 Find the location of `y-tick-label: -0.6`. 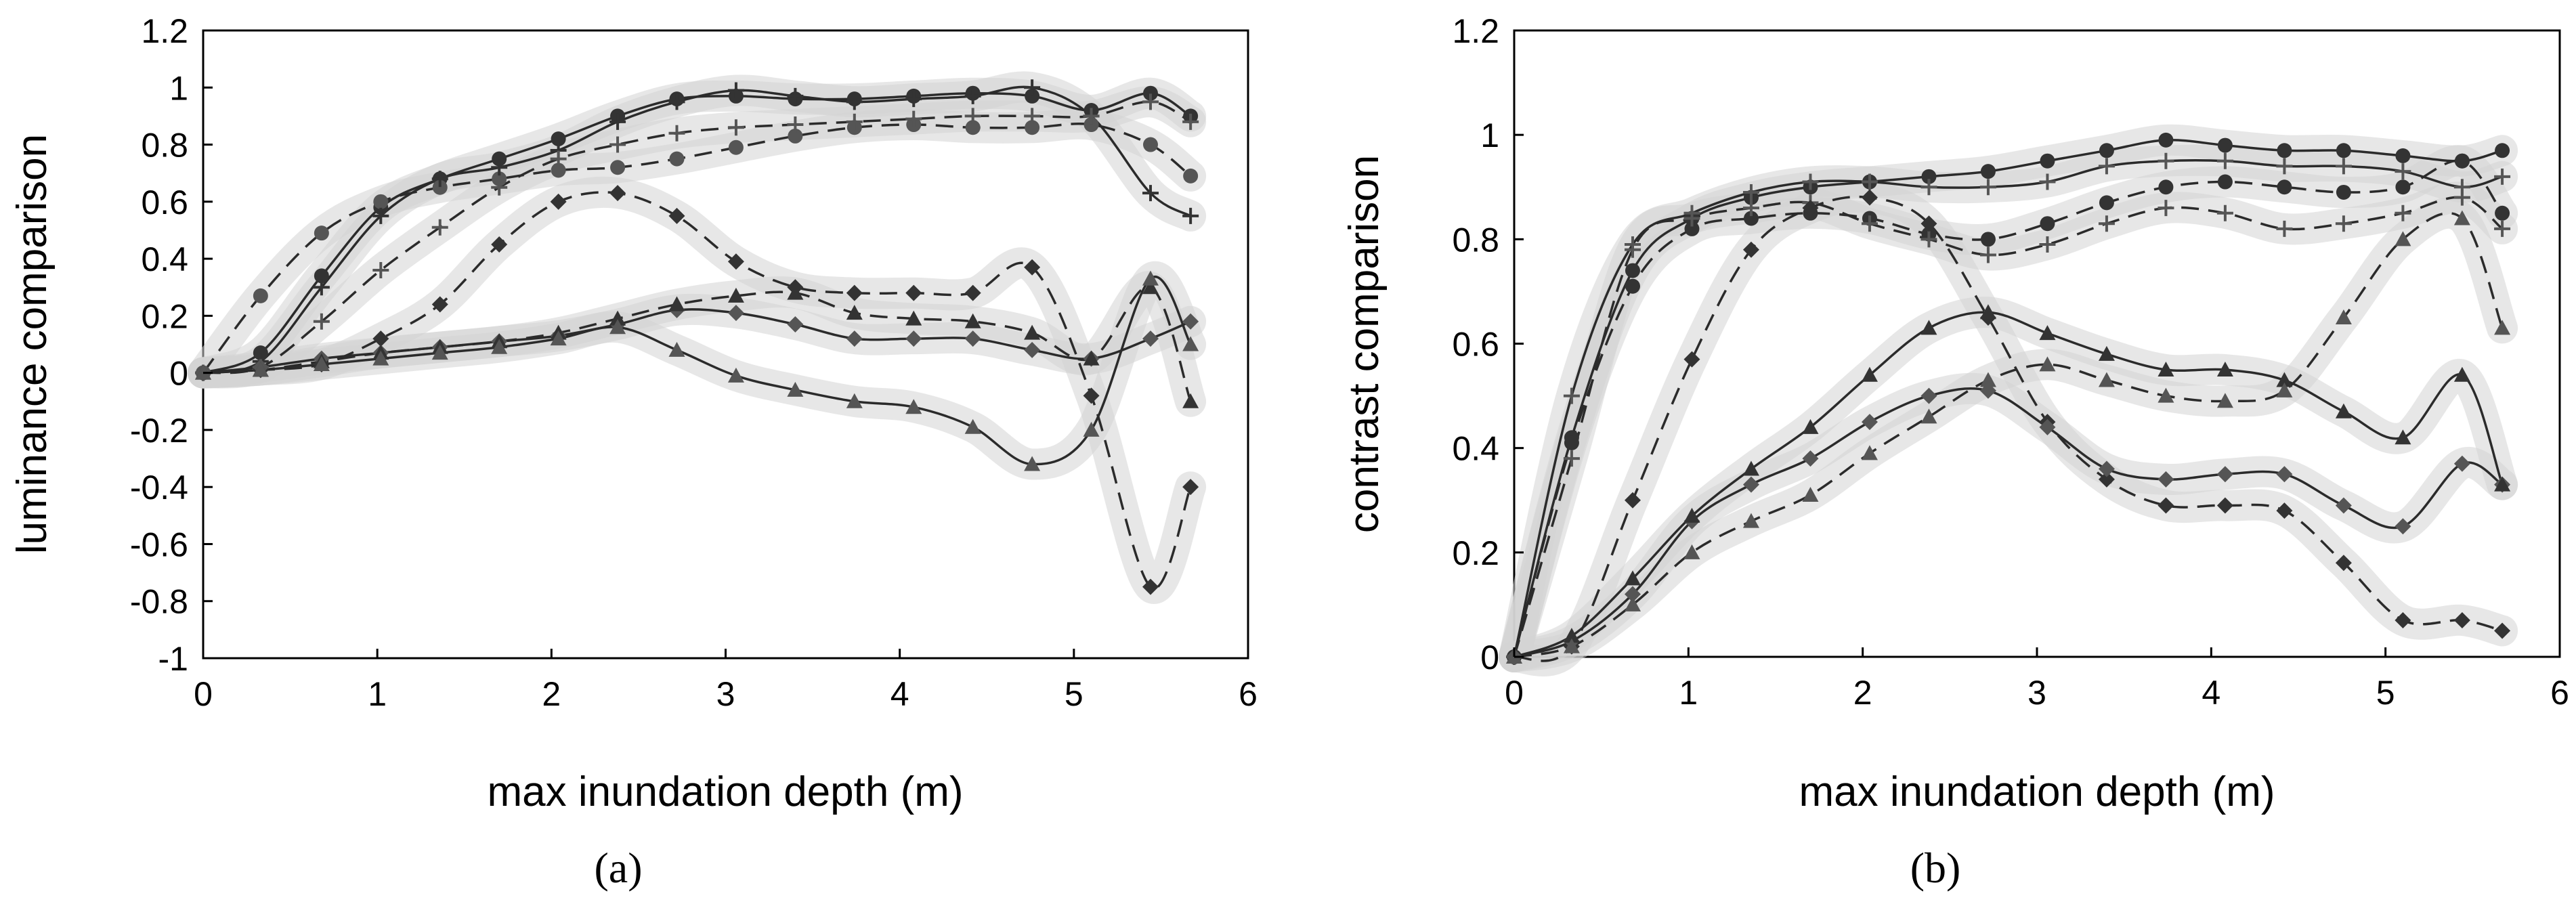

y-tick-label: -0.6 is located at coordinates (159, 544).